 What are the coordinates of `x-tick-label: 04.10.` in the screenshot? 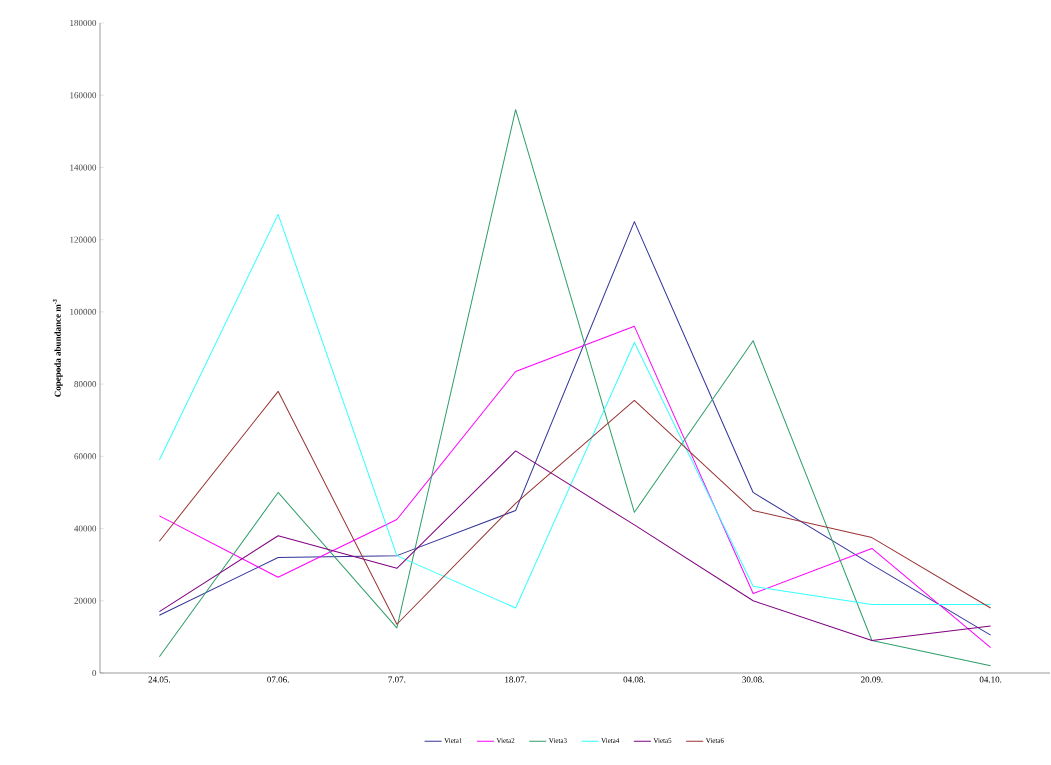 It's located at (990, 679).